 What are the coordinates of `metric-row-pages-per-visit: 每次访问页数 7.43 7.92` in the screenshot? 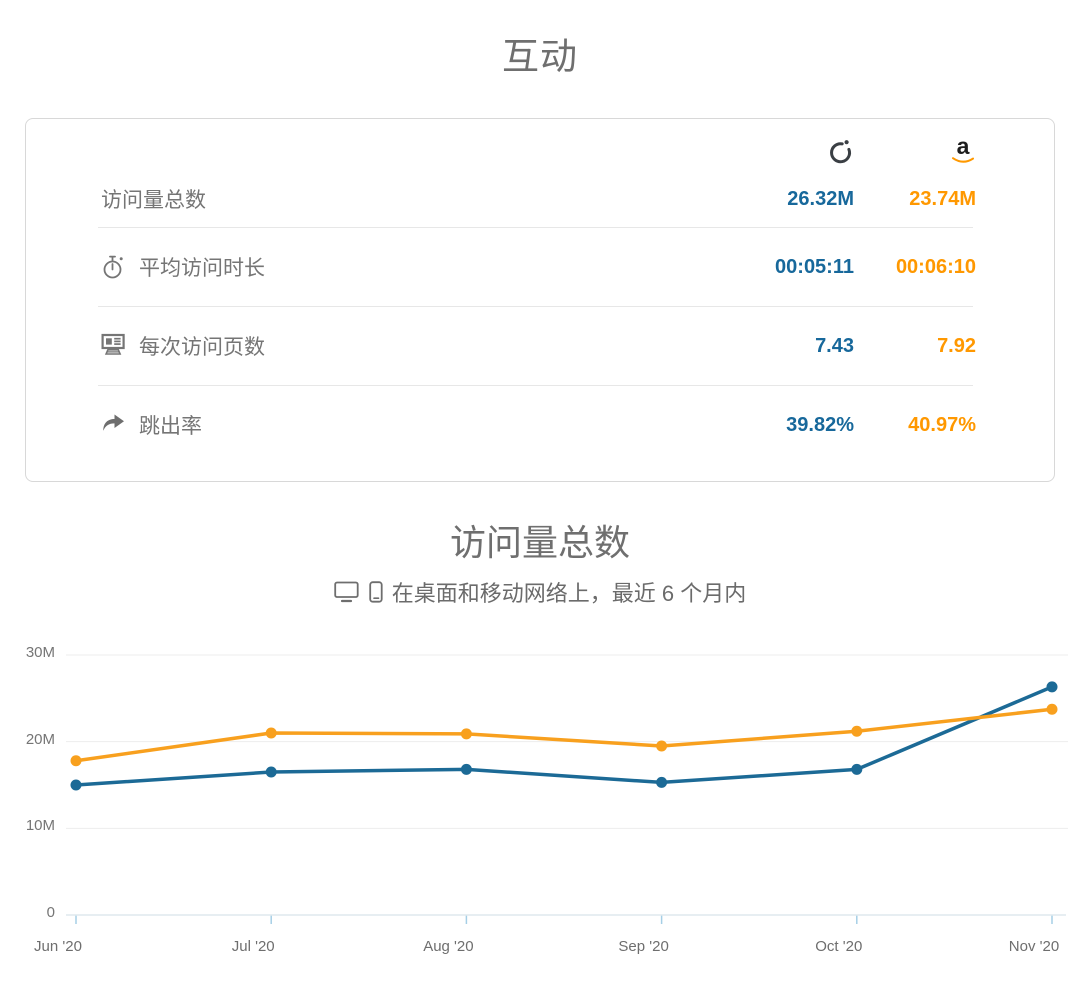 It's located at (538, 346).